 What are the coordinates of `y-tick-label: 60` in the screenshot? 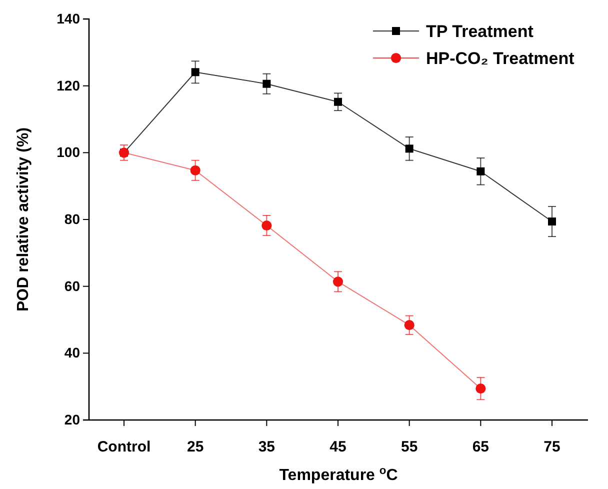 It's located at (72, 286).